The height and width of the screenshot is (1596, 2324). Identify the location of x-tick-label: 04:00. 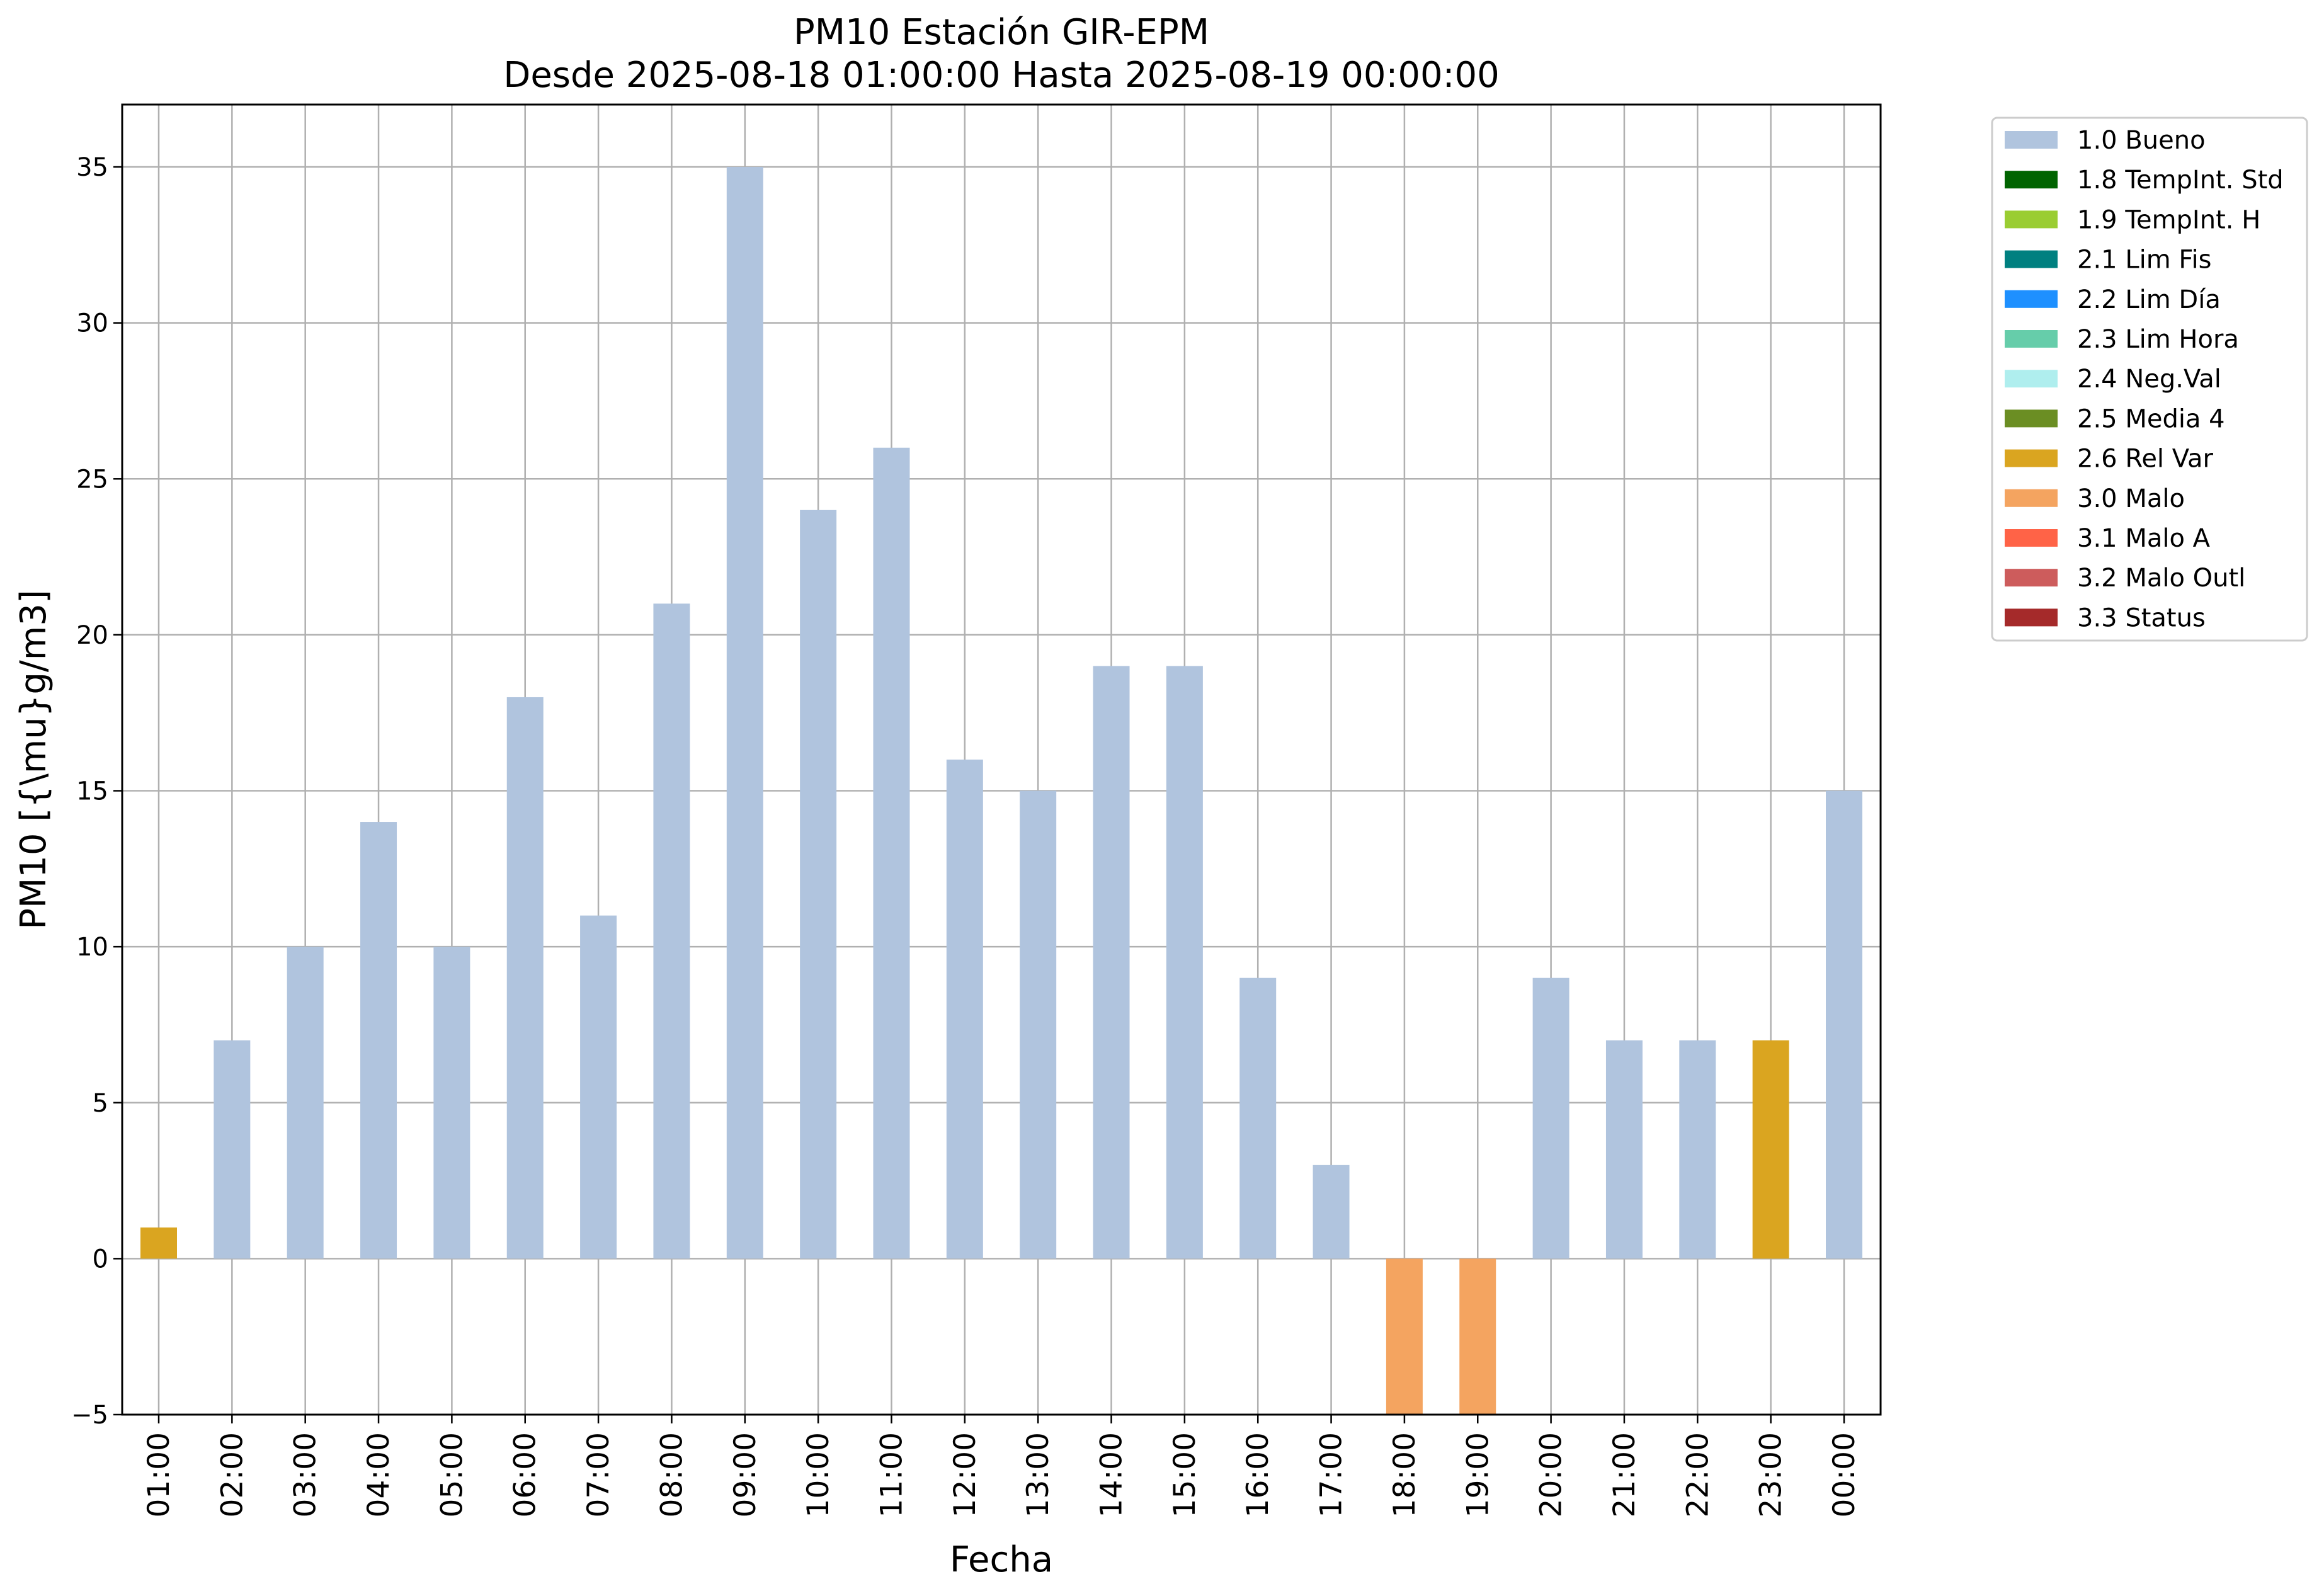
(379, 1474).